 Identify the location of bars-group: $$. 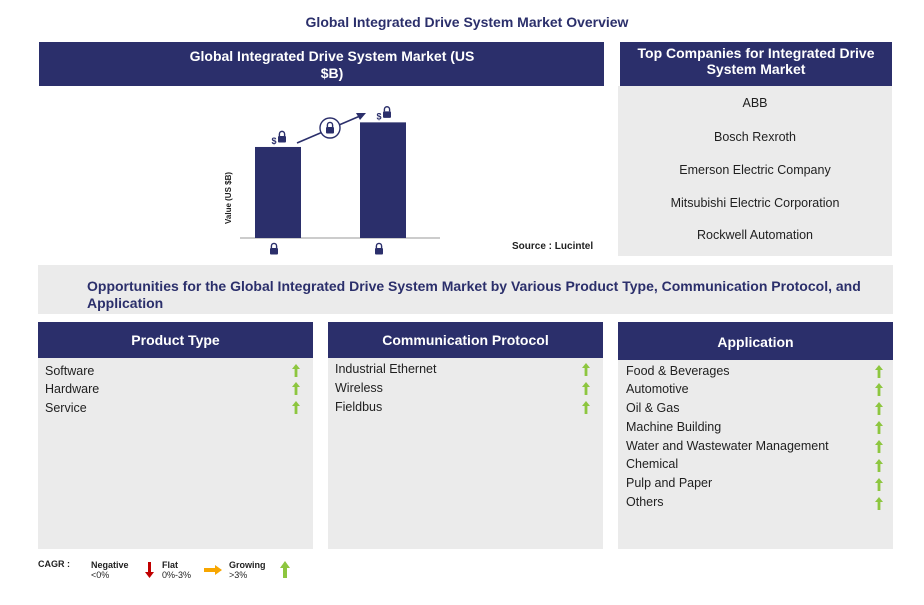
(330, 181).